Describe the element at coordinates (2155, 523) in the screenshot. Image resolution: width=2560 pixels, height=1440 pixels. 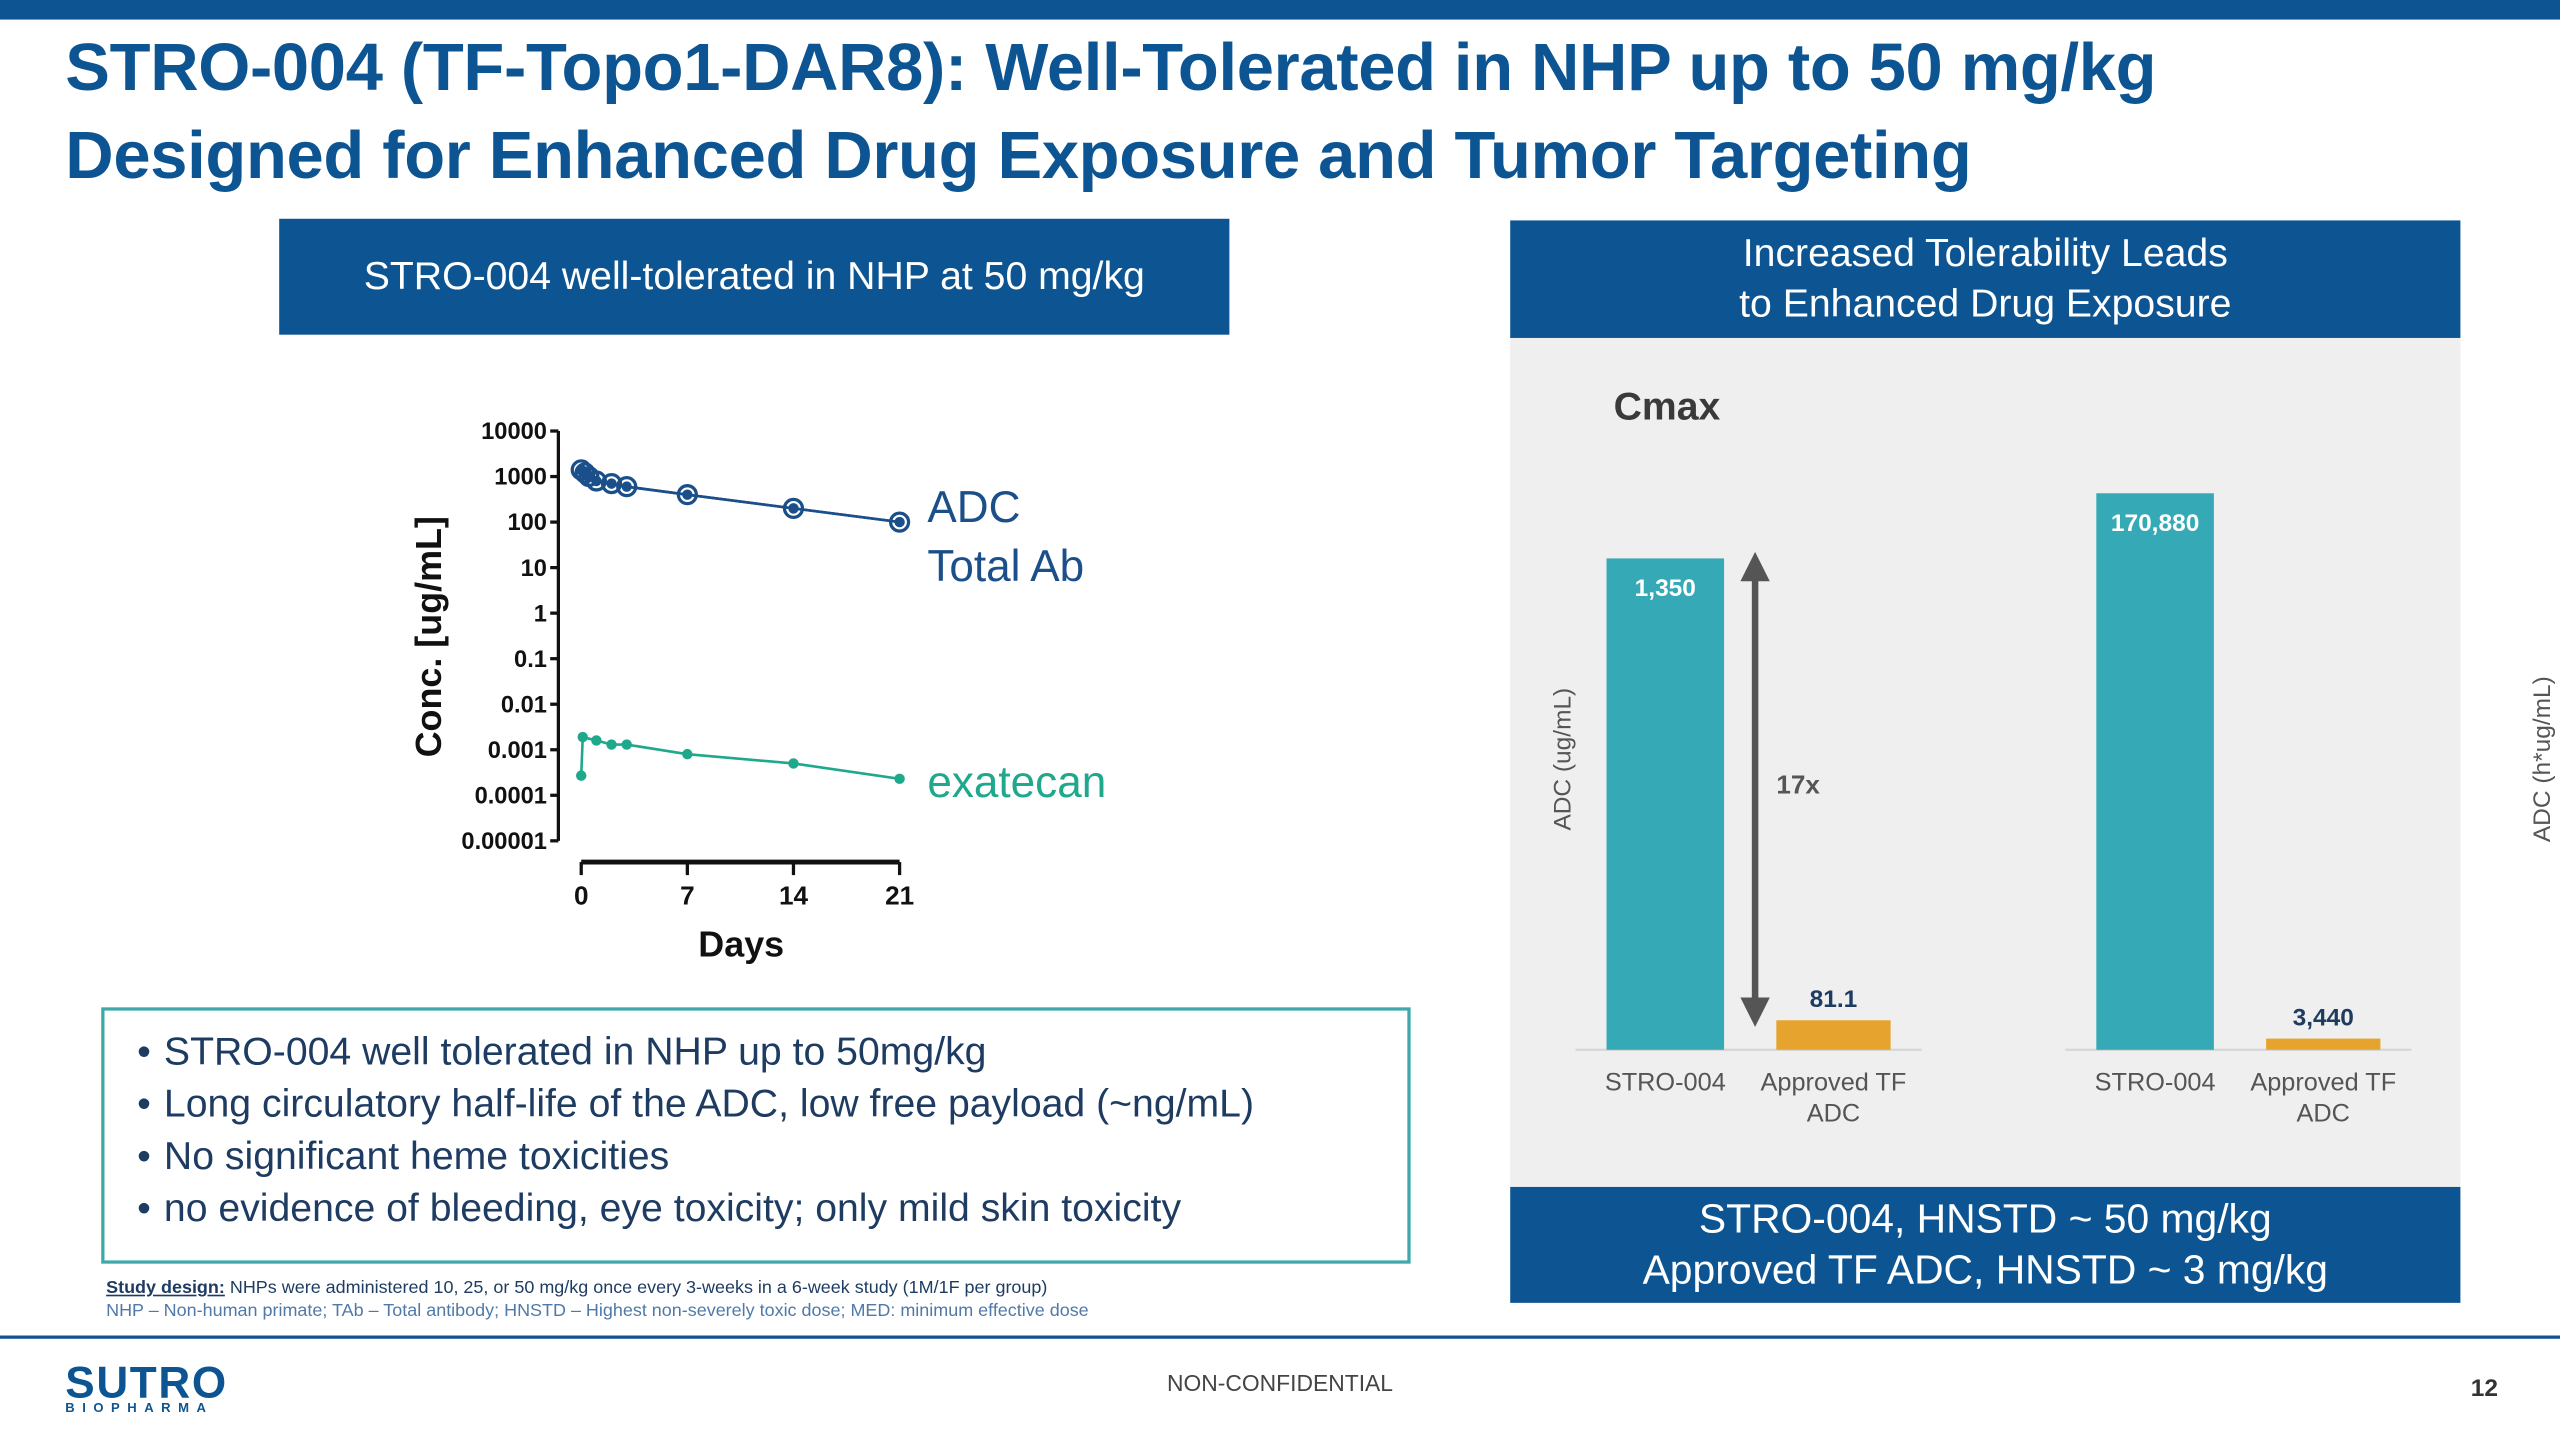
I see `value-label: 170,880` at that location.